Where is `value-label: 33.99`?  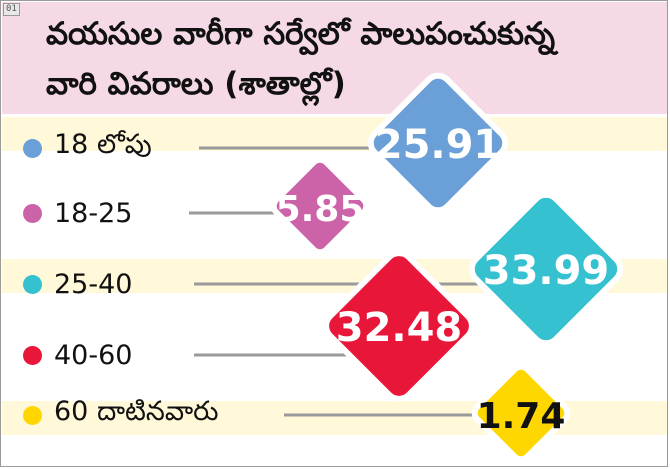
value-label: 33.99 is located at coordinates (546, 271).